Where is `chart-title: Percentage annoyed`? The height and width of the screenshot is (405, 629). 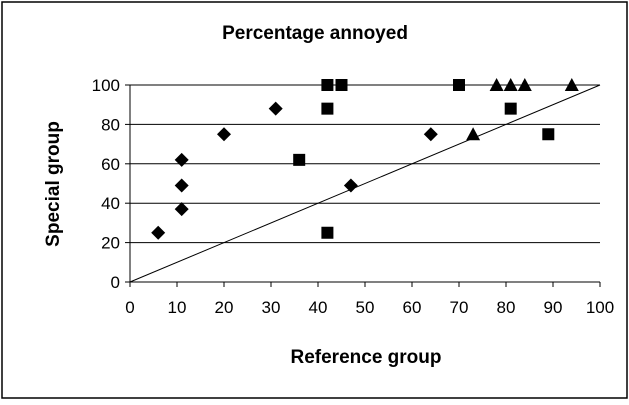 chart-title: Percentage annoyed is located at coordinates (315, 33).